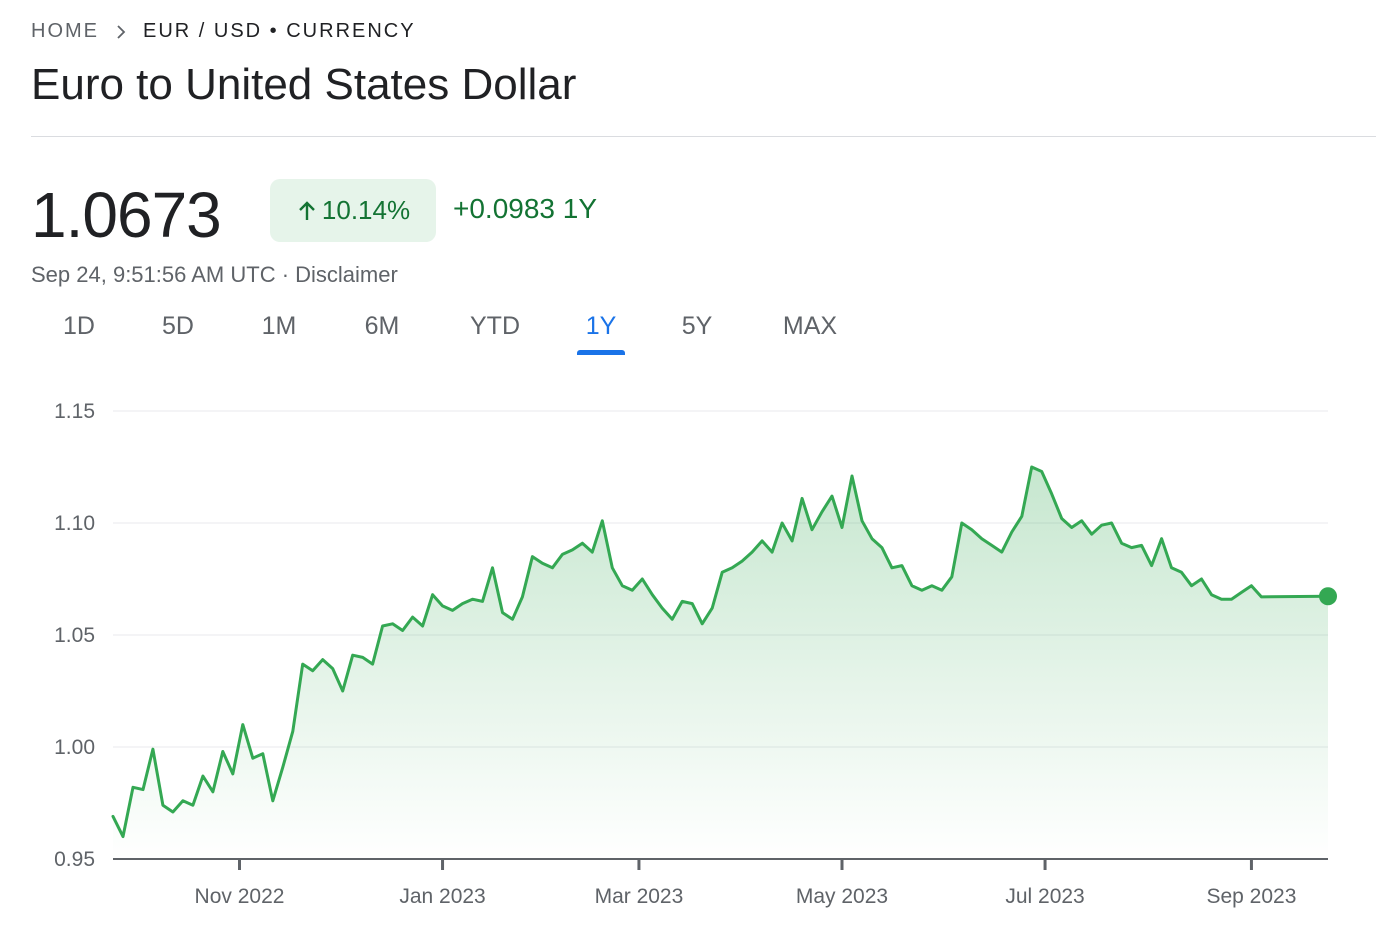  What do you see at coordinates (703, 136) in the screenshot?
I see `header-divider` at bounding box center [703, 136].